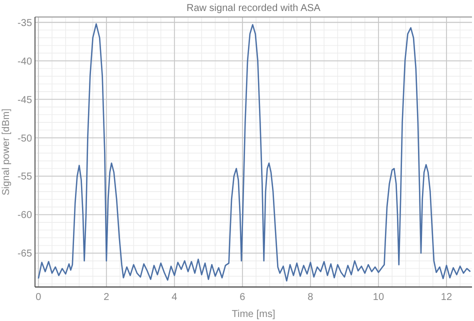 This screenshot has height=321, width=474. What do you see at coordinates (378, 297) in the screenshot?
I see `x-tick-label: 10` at bounding box center [378, 297].